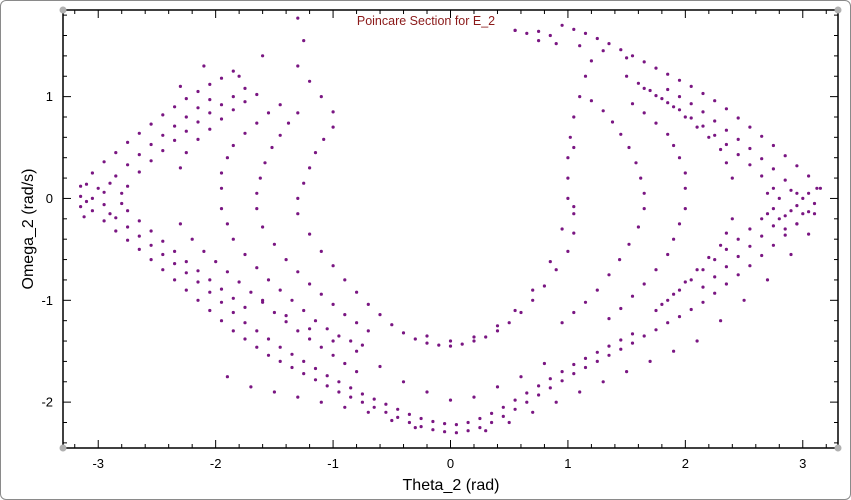 This screenshot has height=500, width=851. Describe the element at coordinates (49, 198) in the screenshot. I see `y-tick-label: 0` at that location.